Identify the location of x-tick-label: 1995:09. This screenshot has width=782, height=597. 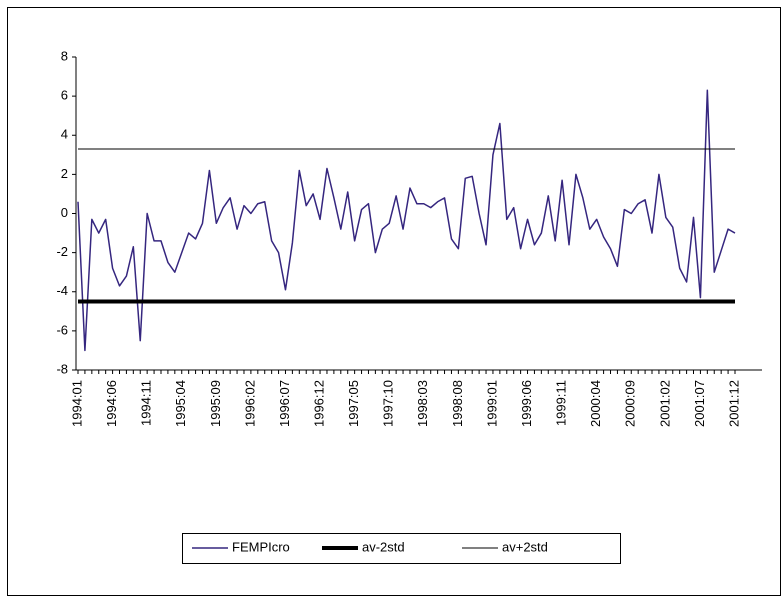
(215, 403).